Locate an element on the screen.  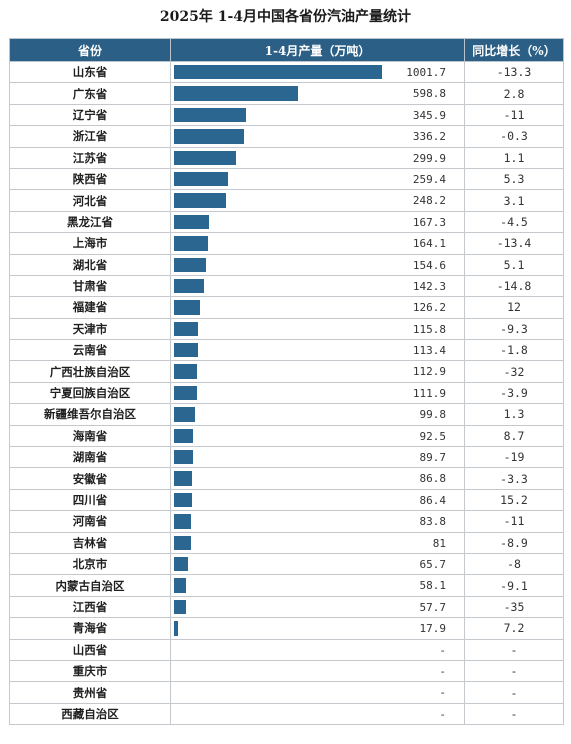
output-cell: 17.9 is located at coordinates (317, 628).